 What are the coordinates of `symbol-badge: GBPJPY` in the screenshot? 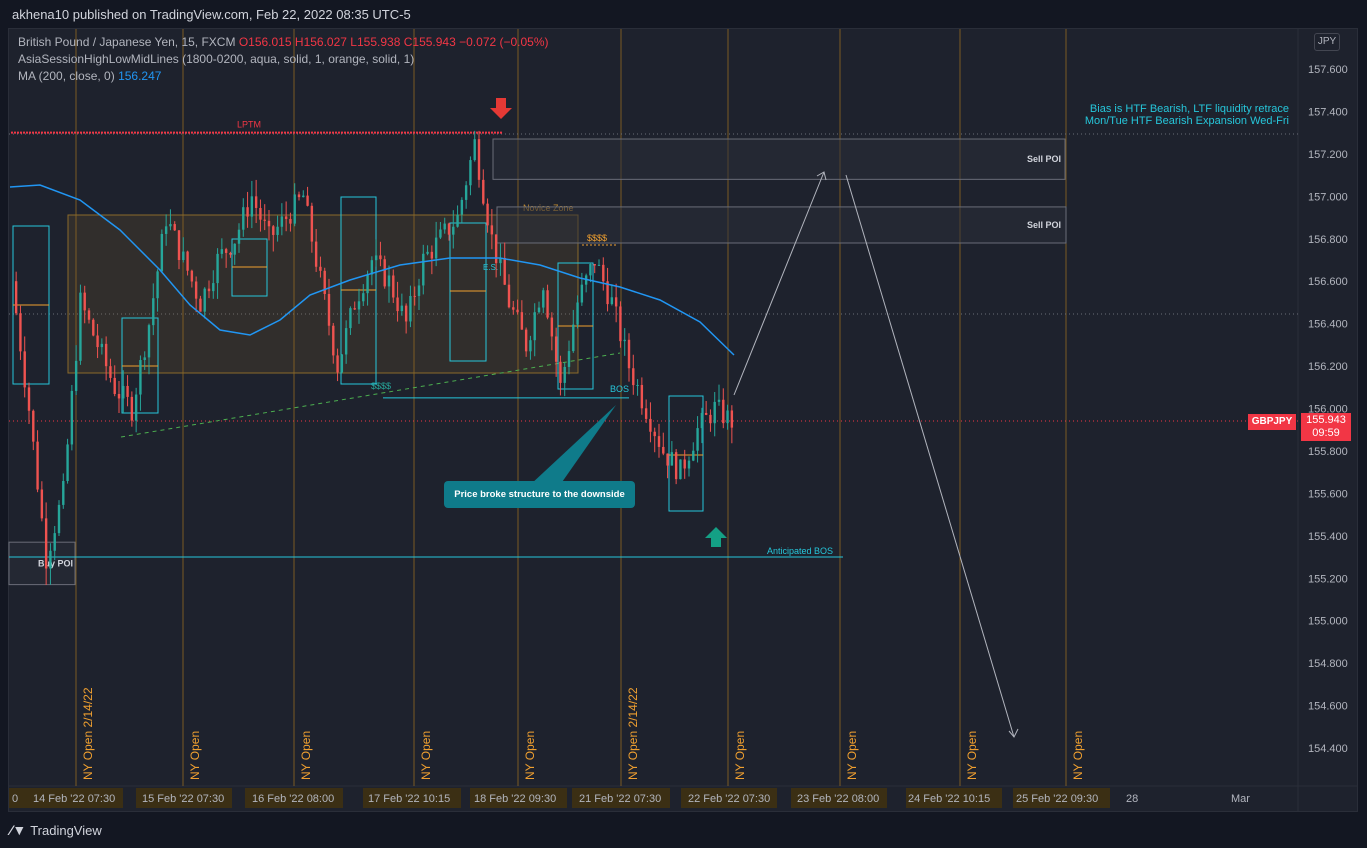 It's located at (1272, 422).